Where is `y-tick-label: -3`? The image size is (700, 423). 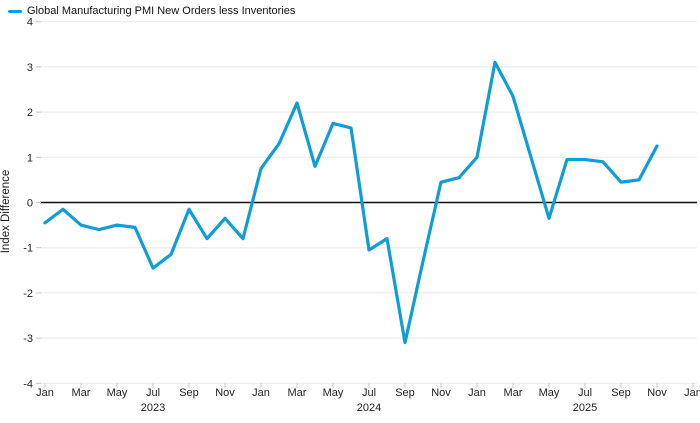
y-tick-label: -3 is located at coordinates (28, 339).